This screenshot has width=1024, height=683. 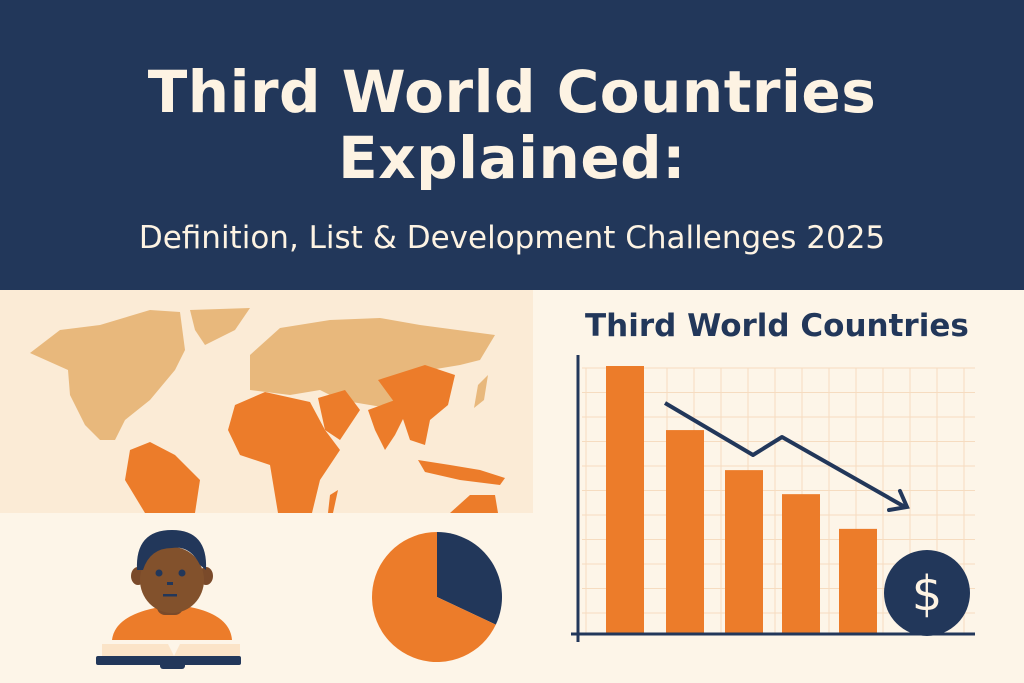 I want to click on europe-russia, so click(x=372, y=364).